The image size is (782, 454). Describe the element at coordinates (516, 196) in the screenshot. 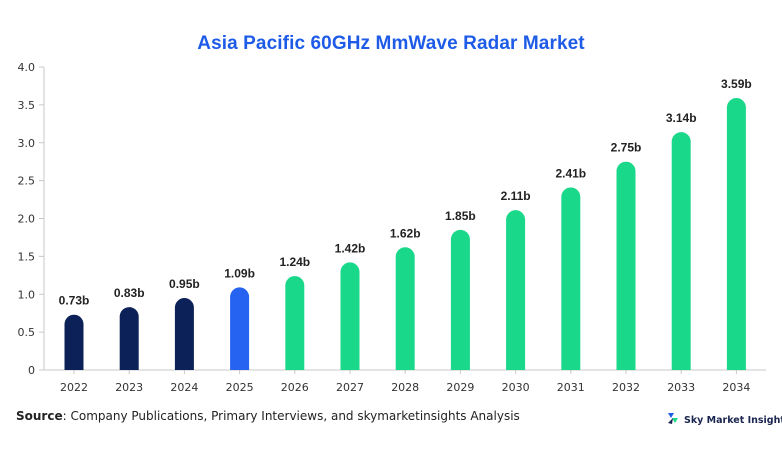

I see `data-label: 2.11b` at that location.